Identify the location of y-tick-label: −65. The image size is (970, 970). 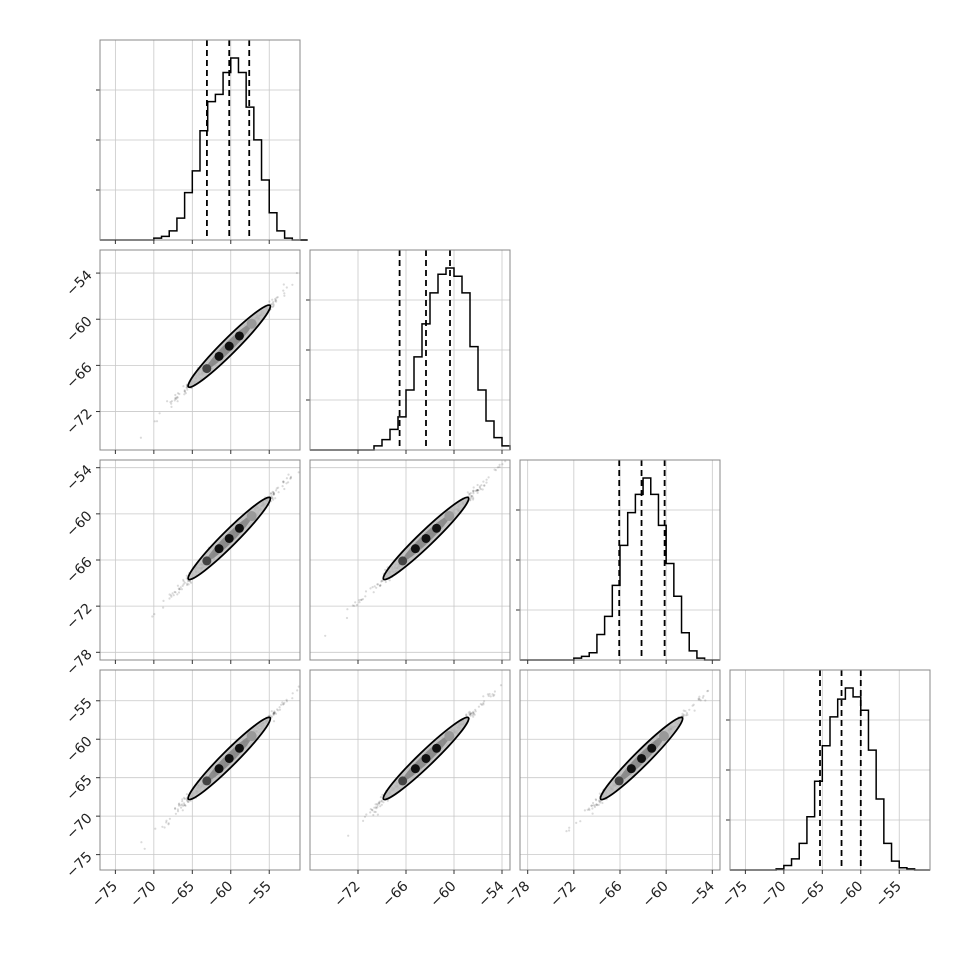
(79, 788).